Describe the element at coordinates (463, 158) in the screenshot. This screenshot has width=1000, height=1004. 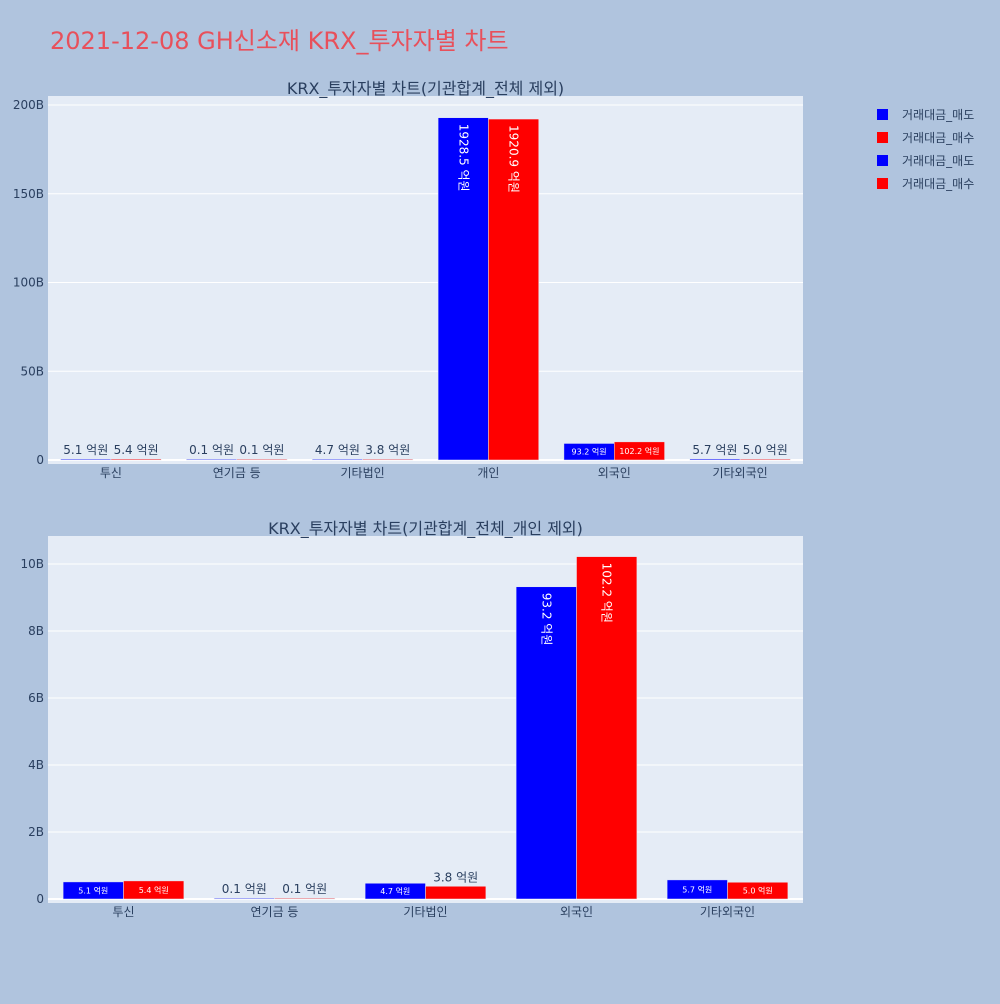
I see `data-label: 1928.5 억원` at that location.